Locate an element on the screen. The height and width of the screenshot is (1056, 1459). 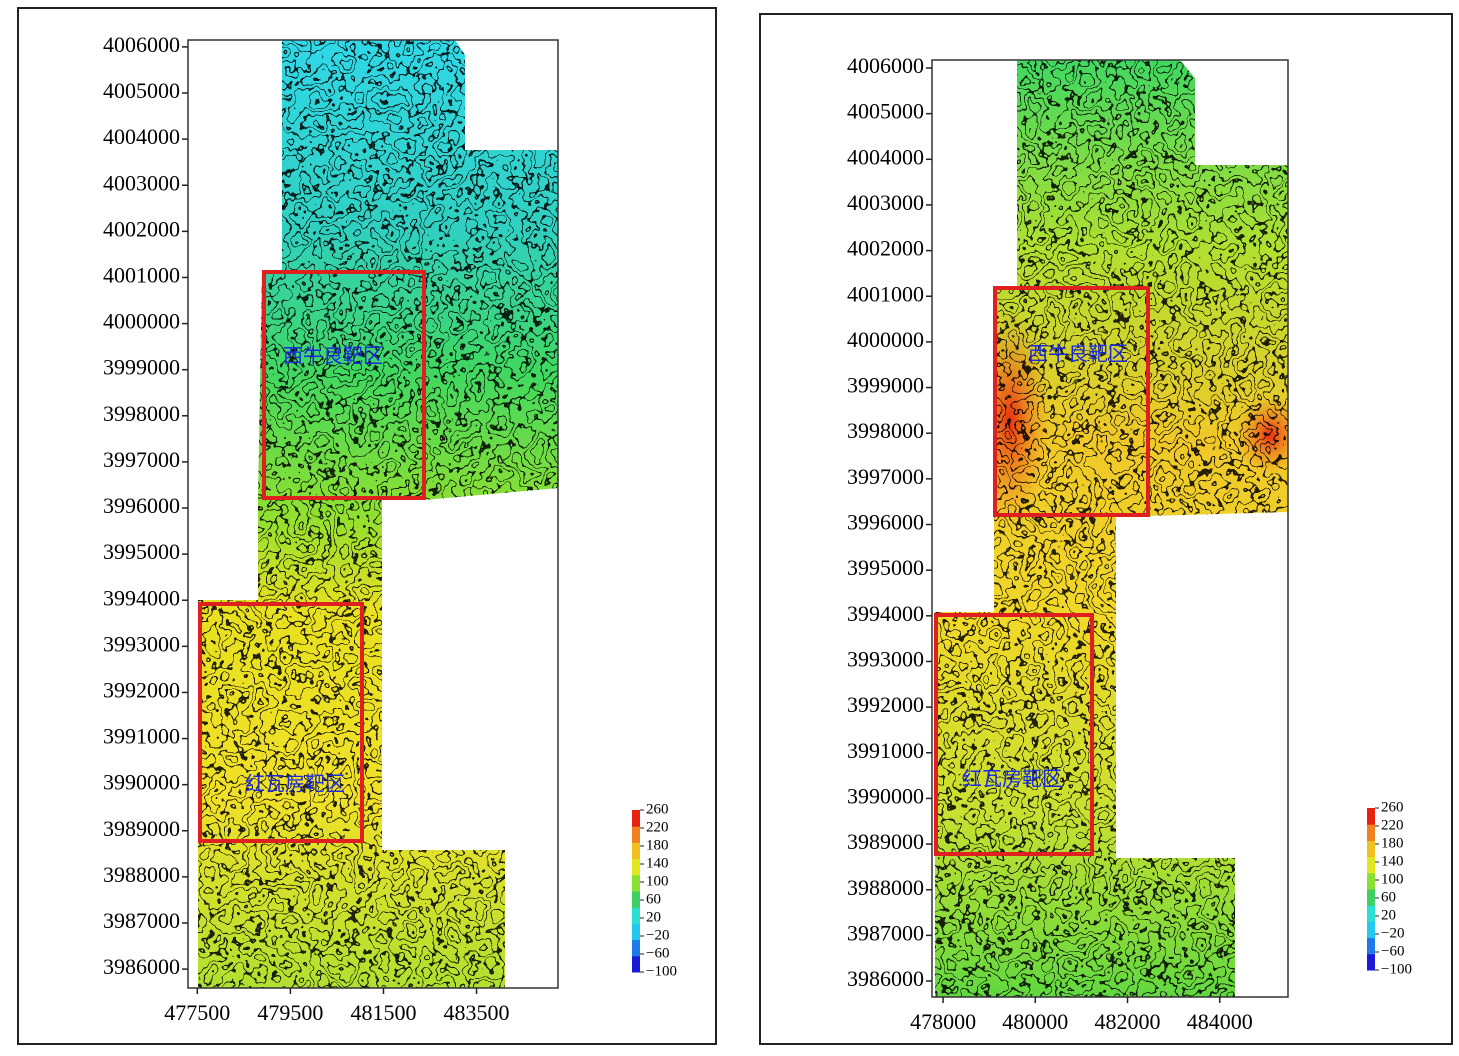
x-tick-label: 482000 is located at coordinates (1128, 1021).